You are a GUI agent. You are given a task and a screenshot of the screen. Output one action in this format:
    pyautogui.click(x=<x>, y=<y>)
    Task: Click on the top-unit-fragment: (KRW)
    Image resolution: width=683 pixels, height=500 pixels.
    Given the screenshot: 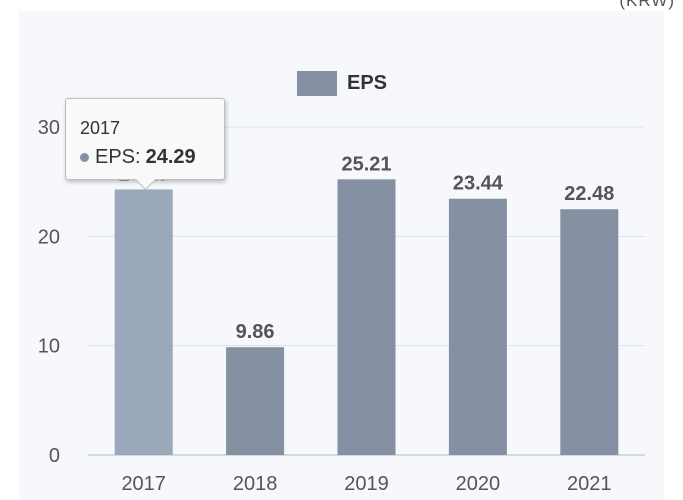 What is the action you would take?
    pyautogui.click(x=647, y=5)
    